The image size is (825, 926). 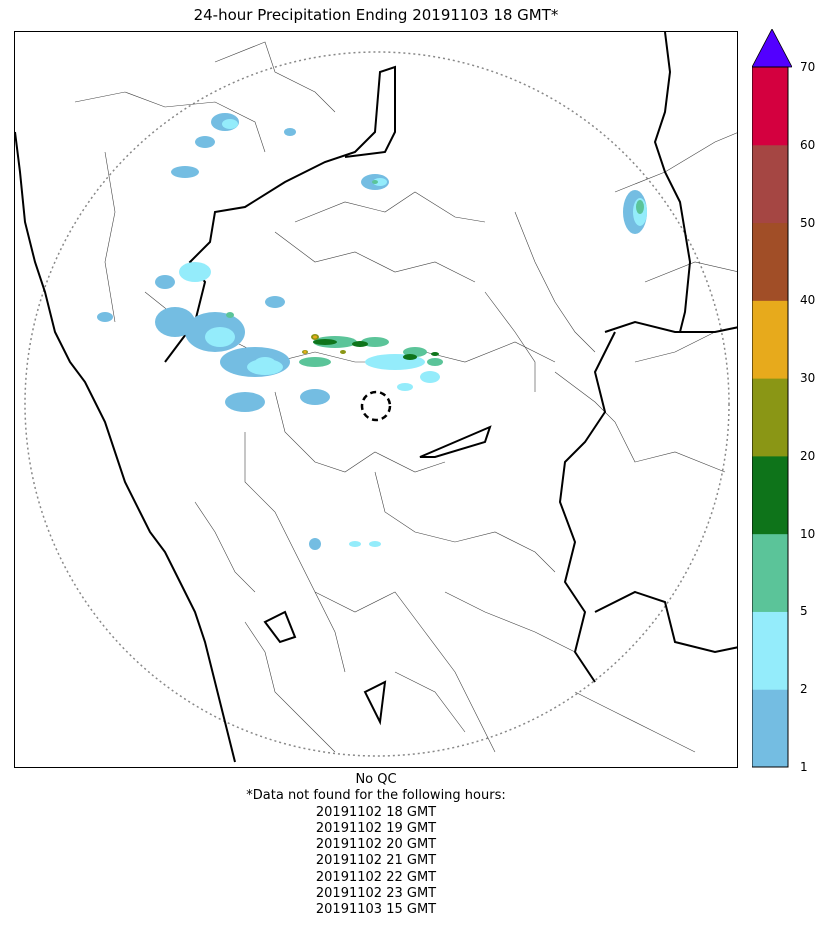 What do you see at coordinates (804, 689) in the screenshot?
I see `colorbar-tick-label: 2` at bounding box center [804, 689].